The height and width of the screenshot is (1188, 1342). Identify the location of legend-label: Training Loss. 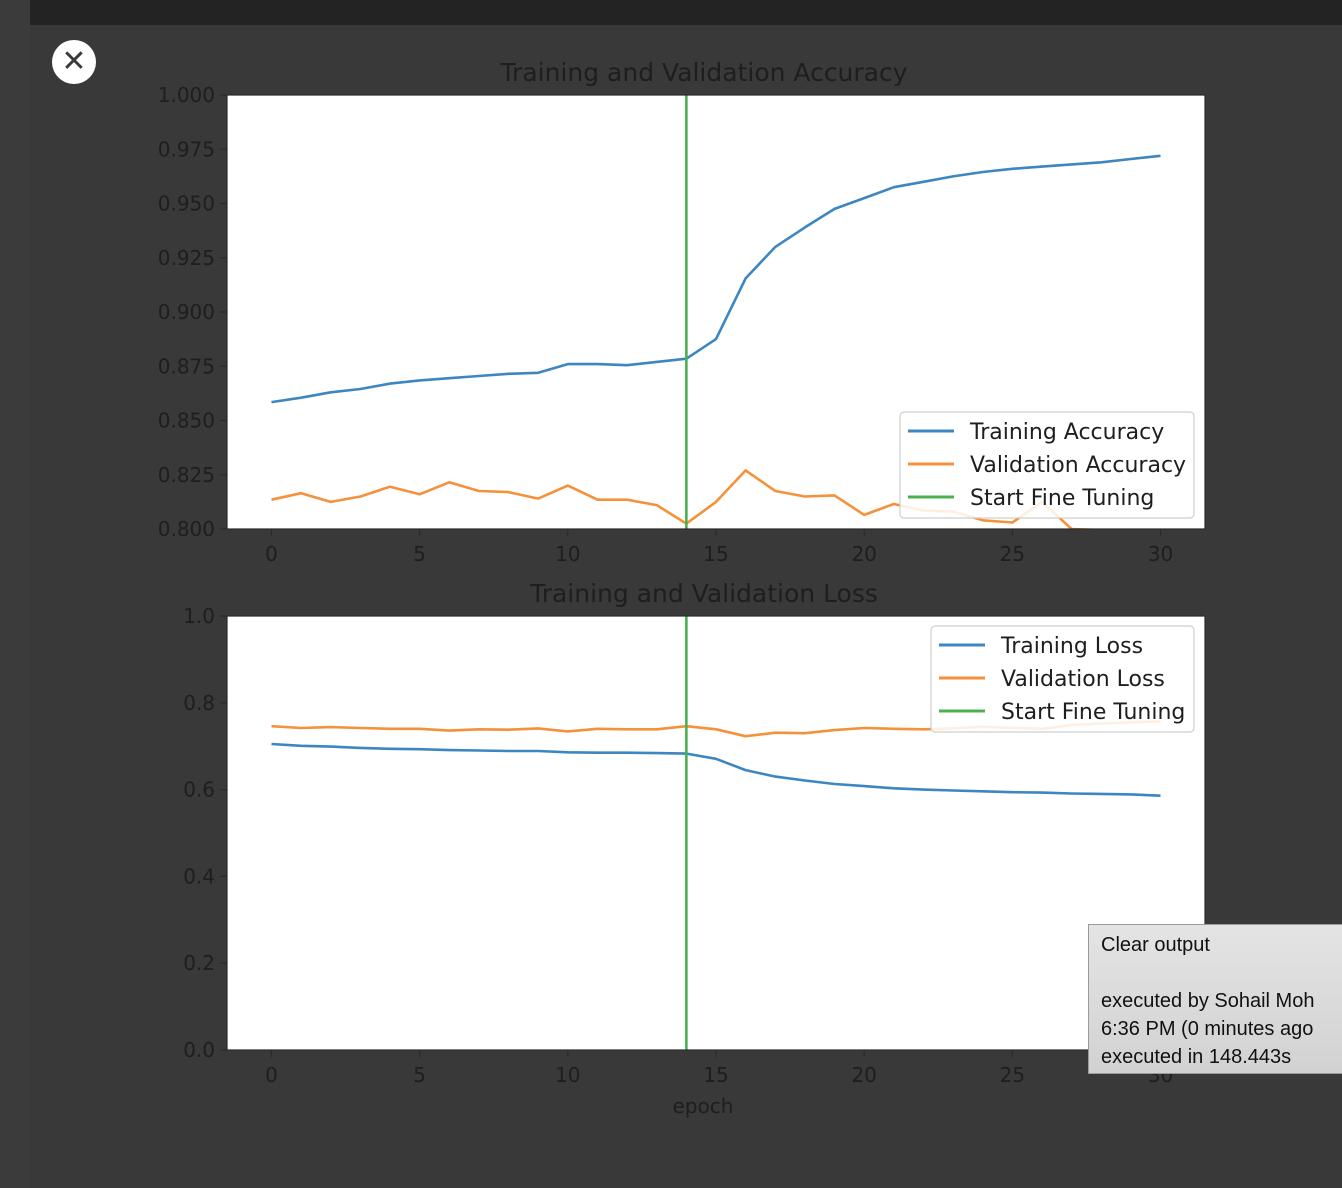
(1071, 646).